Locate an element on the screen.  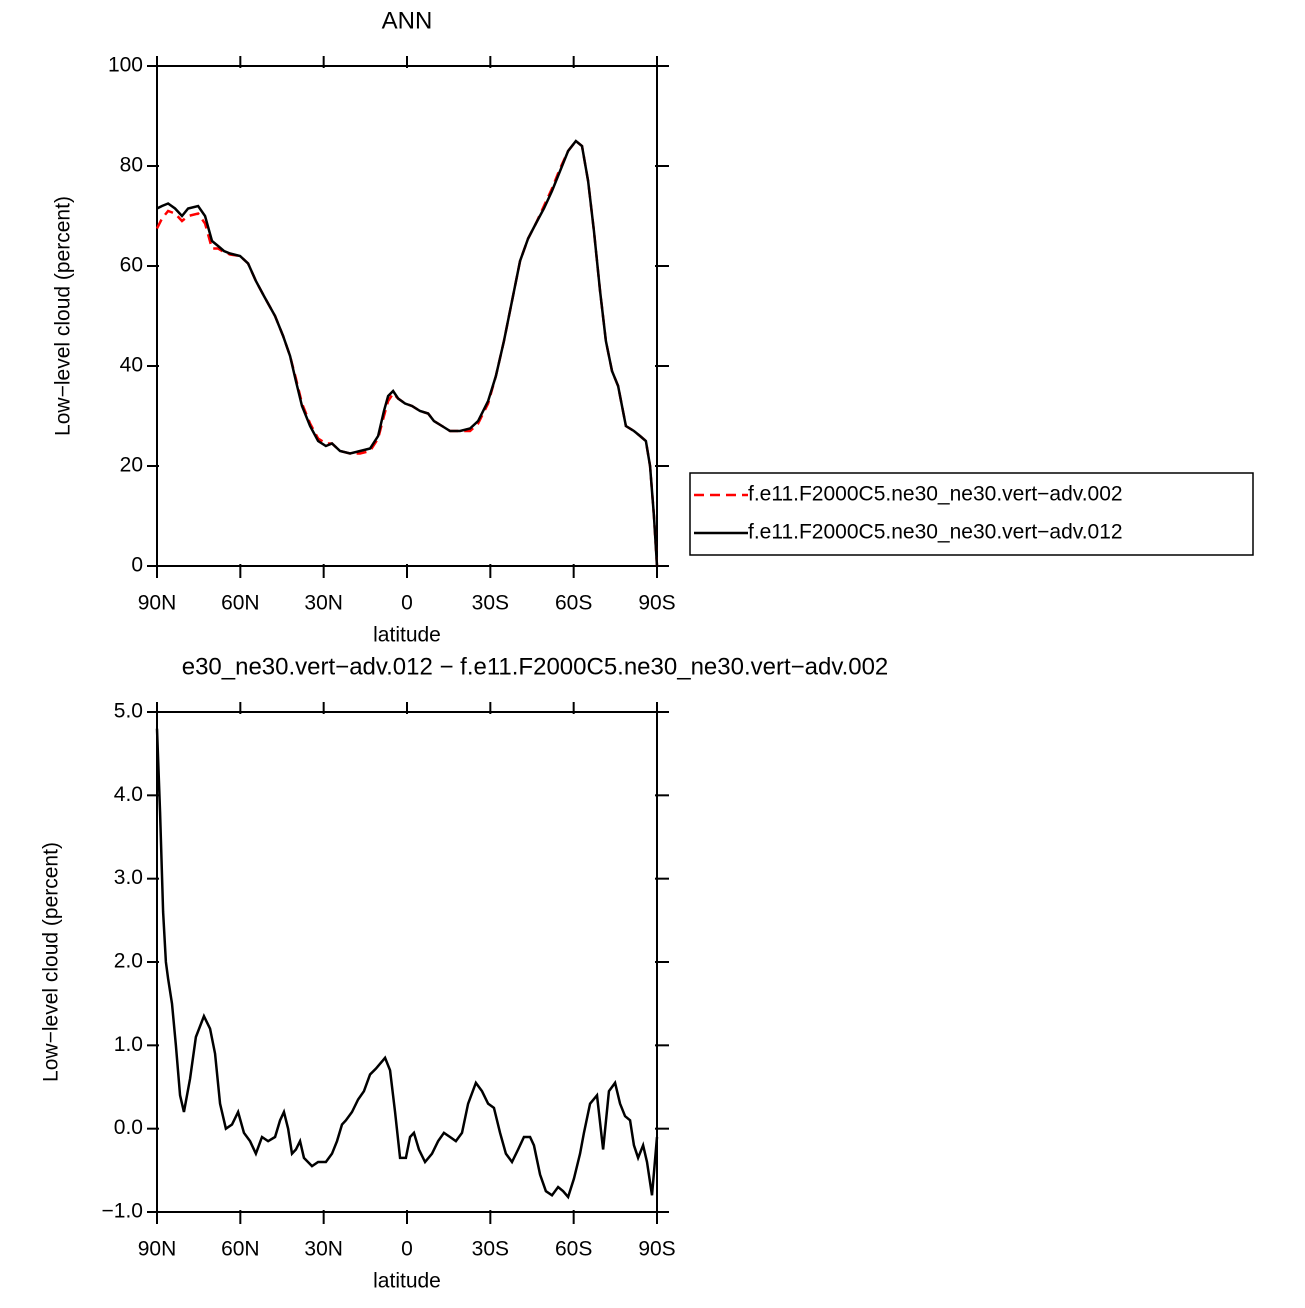
y-tick-label: 5.0 is located at coordinates (128, 711).